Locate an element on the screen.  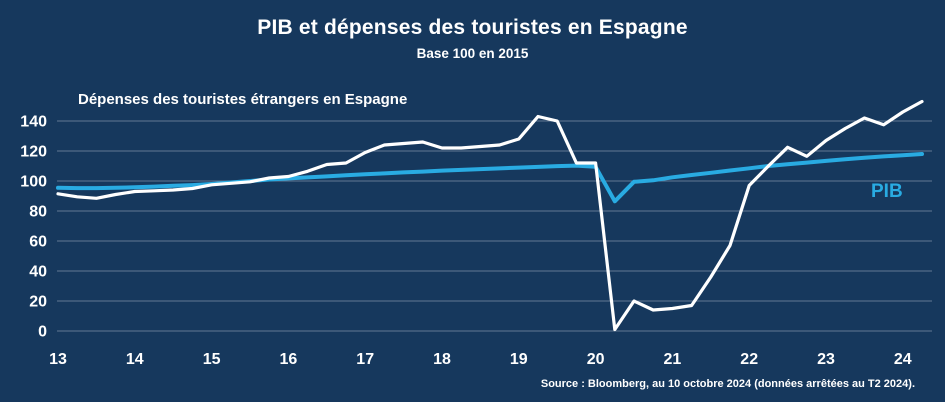
y-tick-label: 100 is located at coordinates (33, 182).